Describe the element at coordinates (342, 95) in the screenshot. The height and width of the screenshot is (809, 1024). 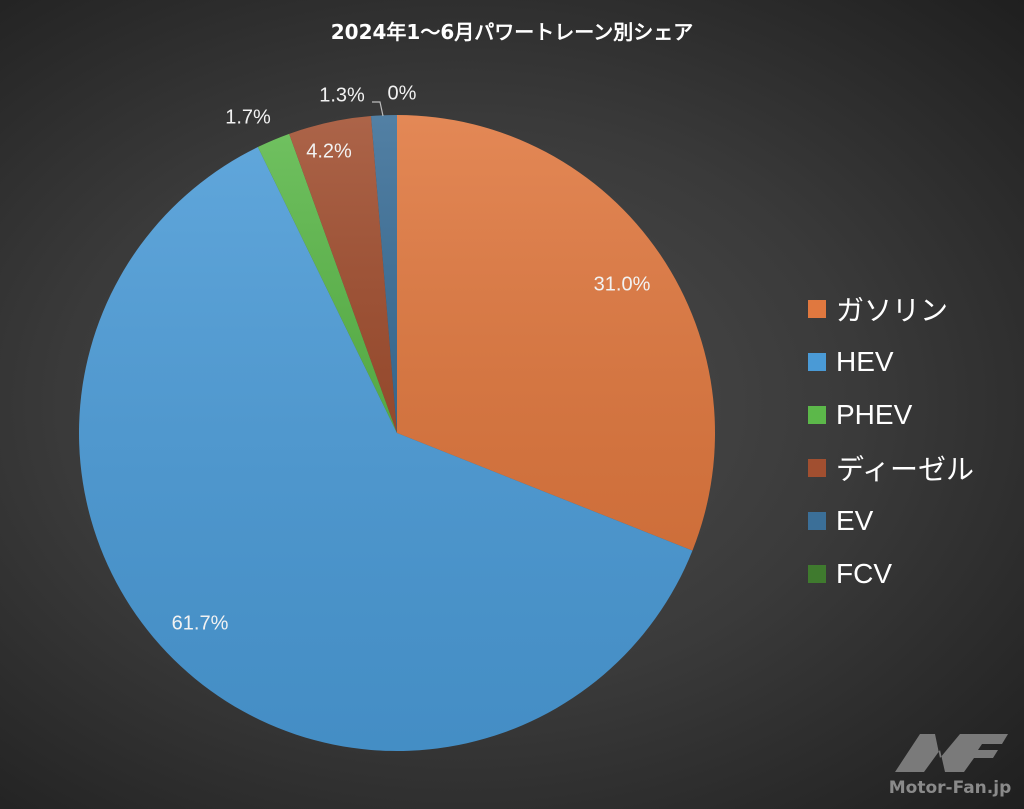
I see `data-label-ev: 1.3%` at that location.